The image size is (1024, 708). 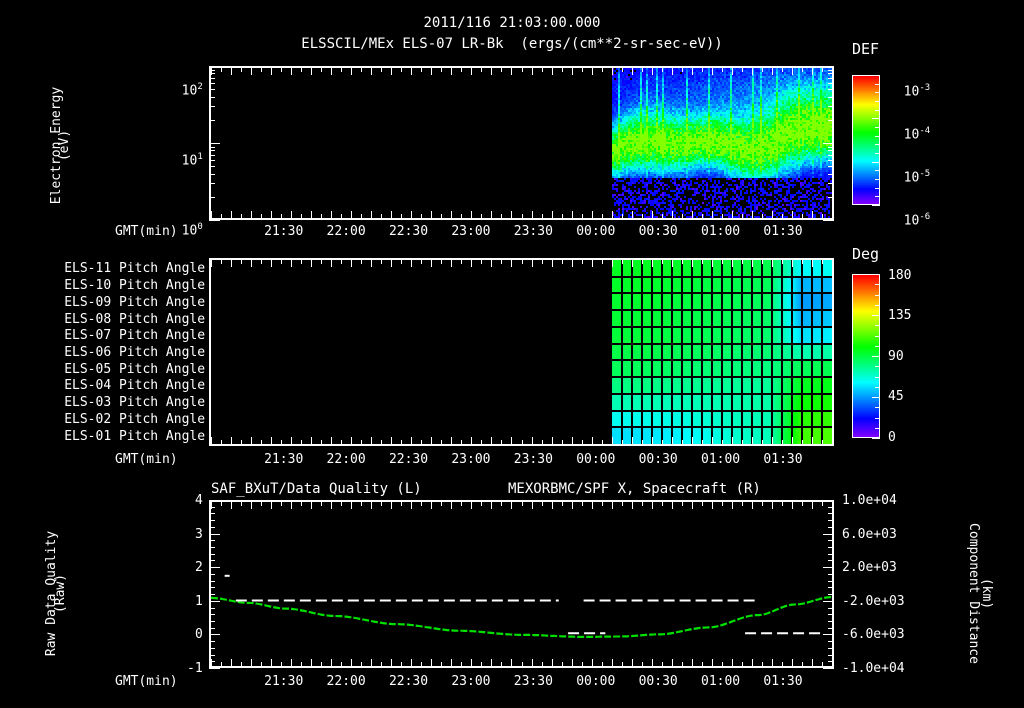 What do you see at coordinates (135, 336) in the screenshot?
I see `pitch-angle-row-label: ELS-07 Pitch Angle` at bounding box center [135, 336].